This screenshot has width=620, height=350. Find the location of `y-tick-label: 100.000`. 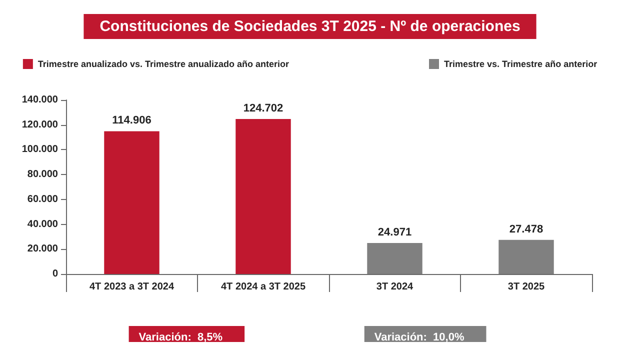

y-tick-label: 100.000 is located at coordinates (40, 150).